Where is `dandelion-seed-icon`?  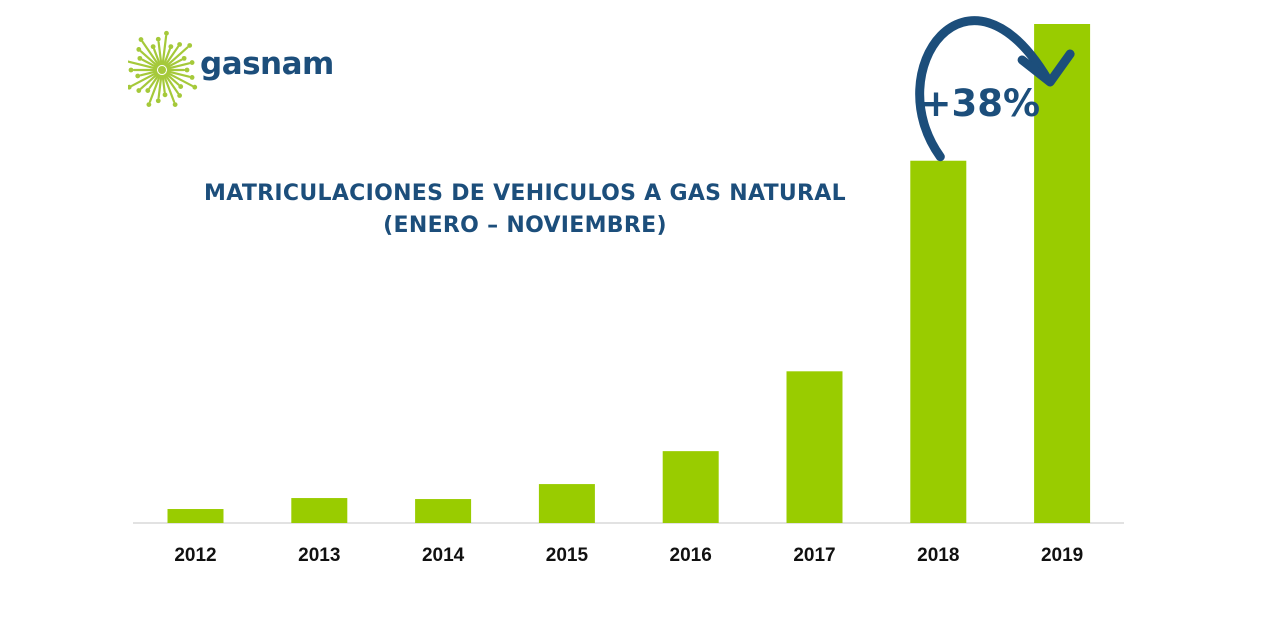
dandelion-seed-icon is located at coordinates (163, 68).